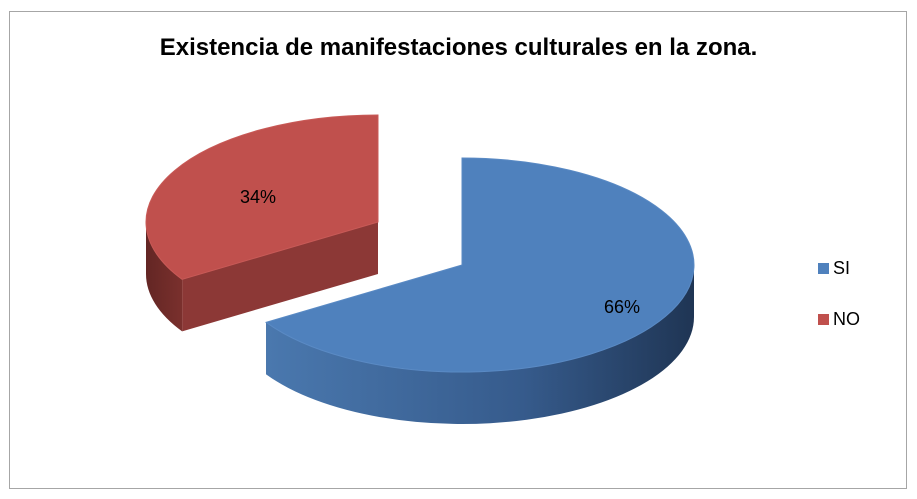 This screenshot has height=499, width=917. I want to click on slice-top-no, so click(262, 197).